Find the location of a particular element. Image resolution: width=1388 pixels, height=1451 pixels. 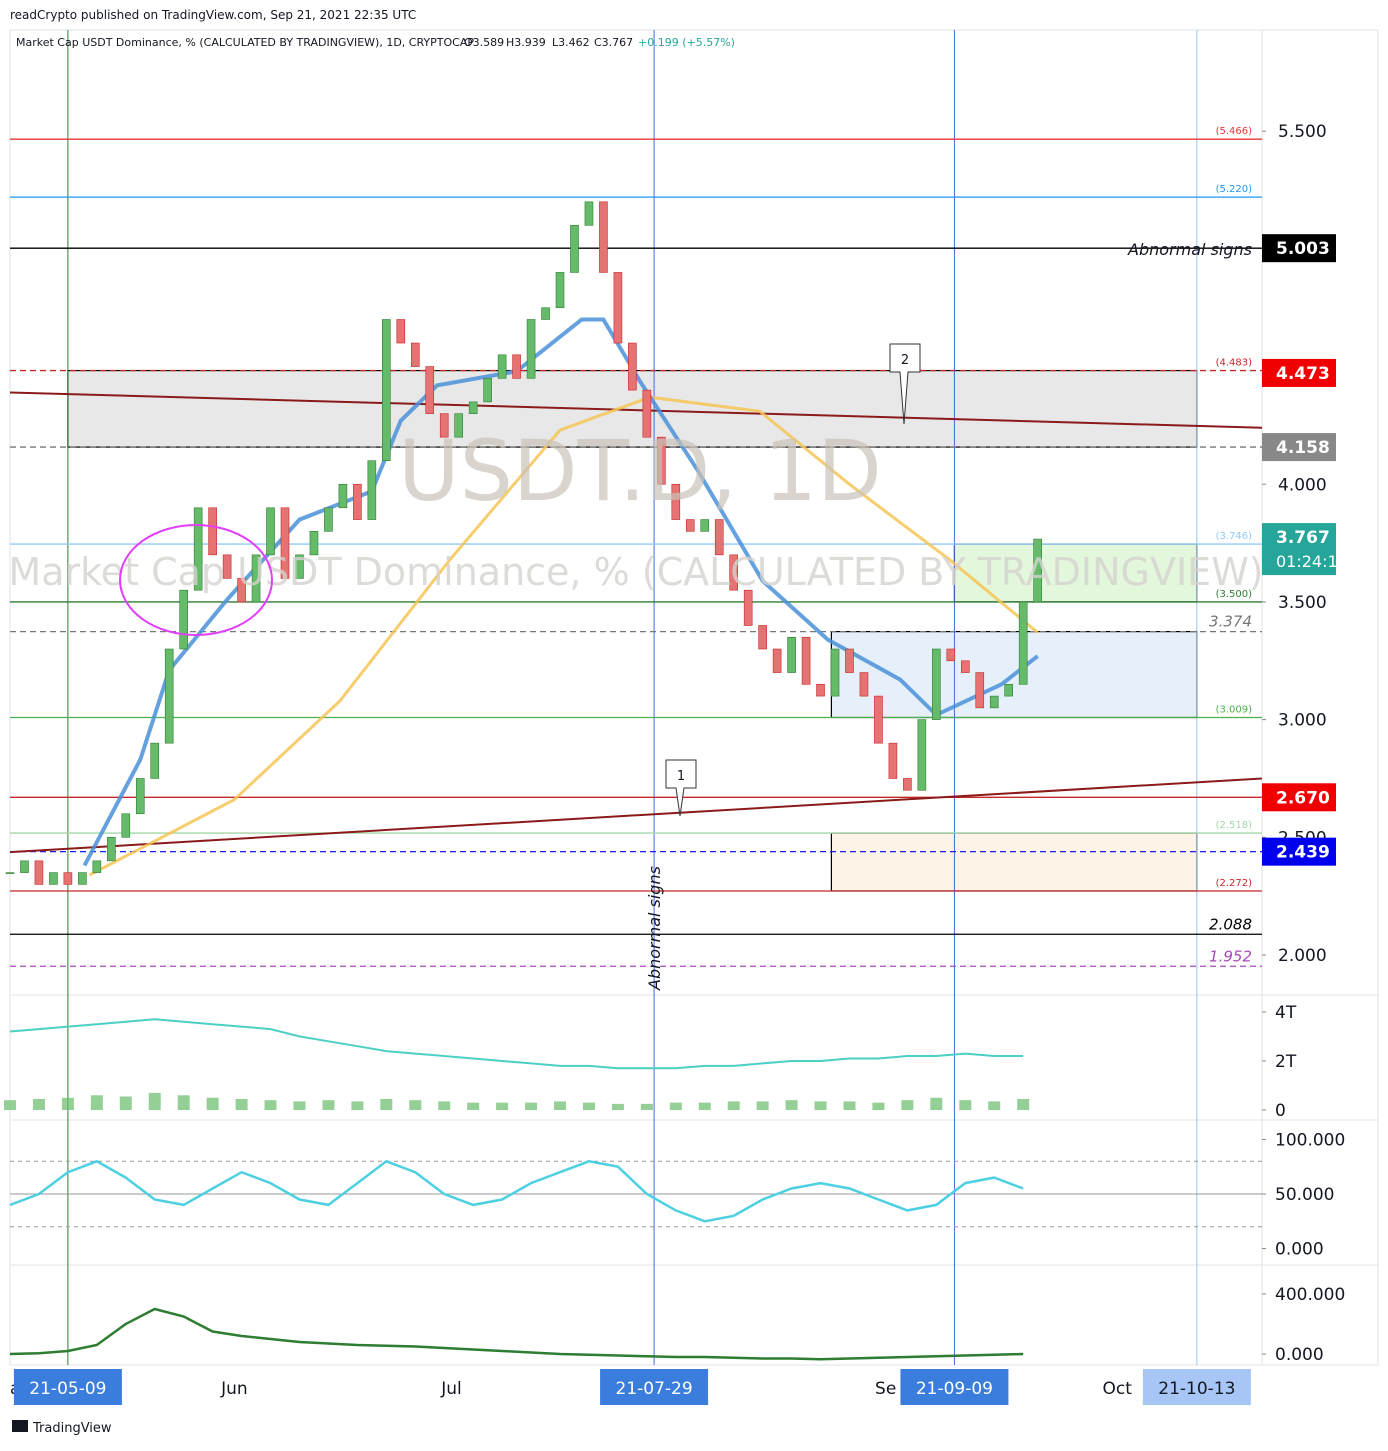

price-tag-label: 2.439 is located at coordinates (1303, 853).